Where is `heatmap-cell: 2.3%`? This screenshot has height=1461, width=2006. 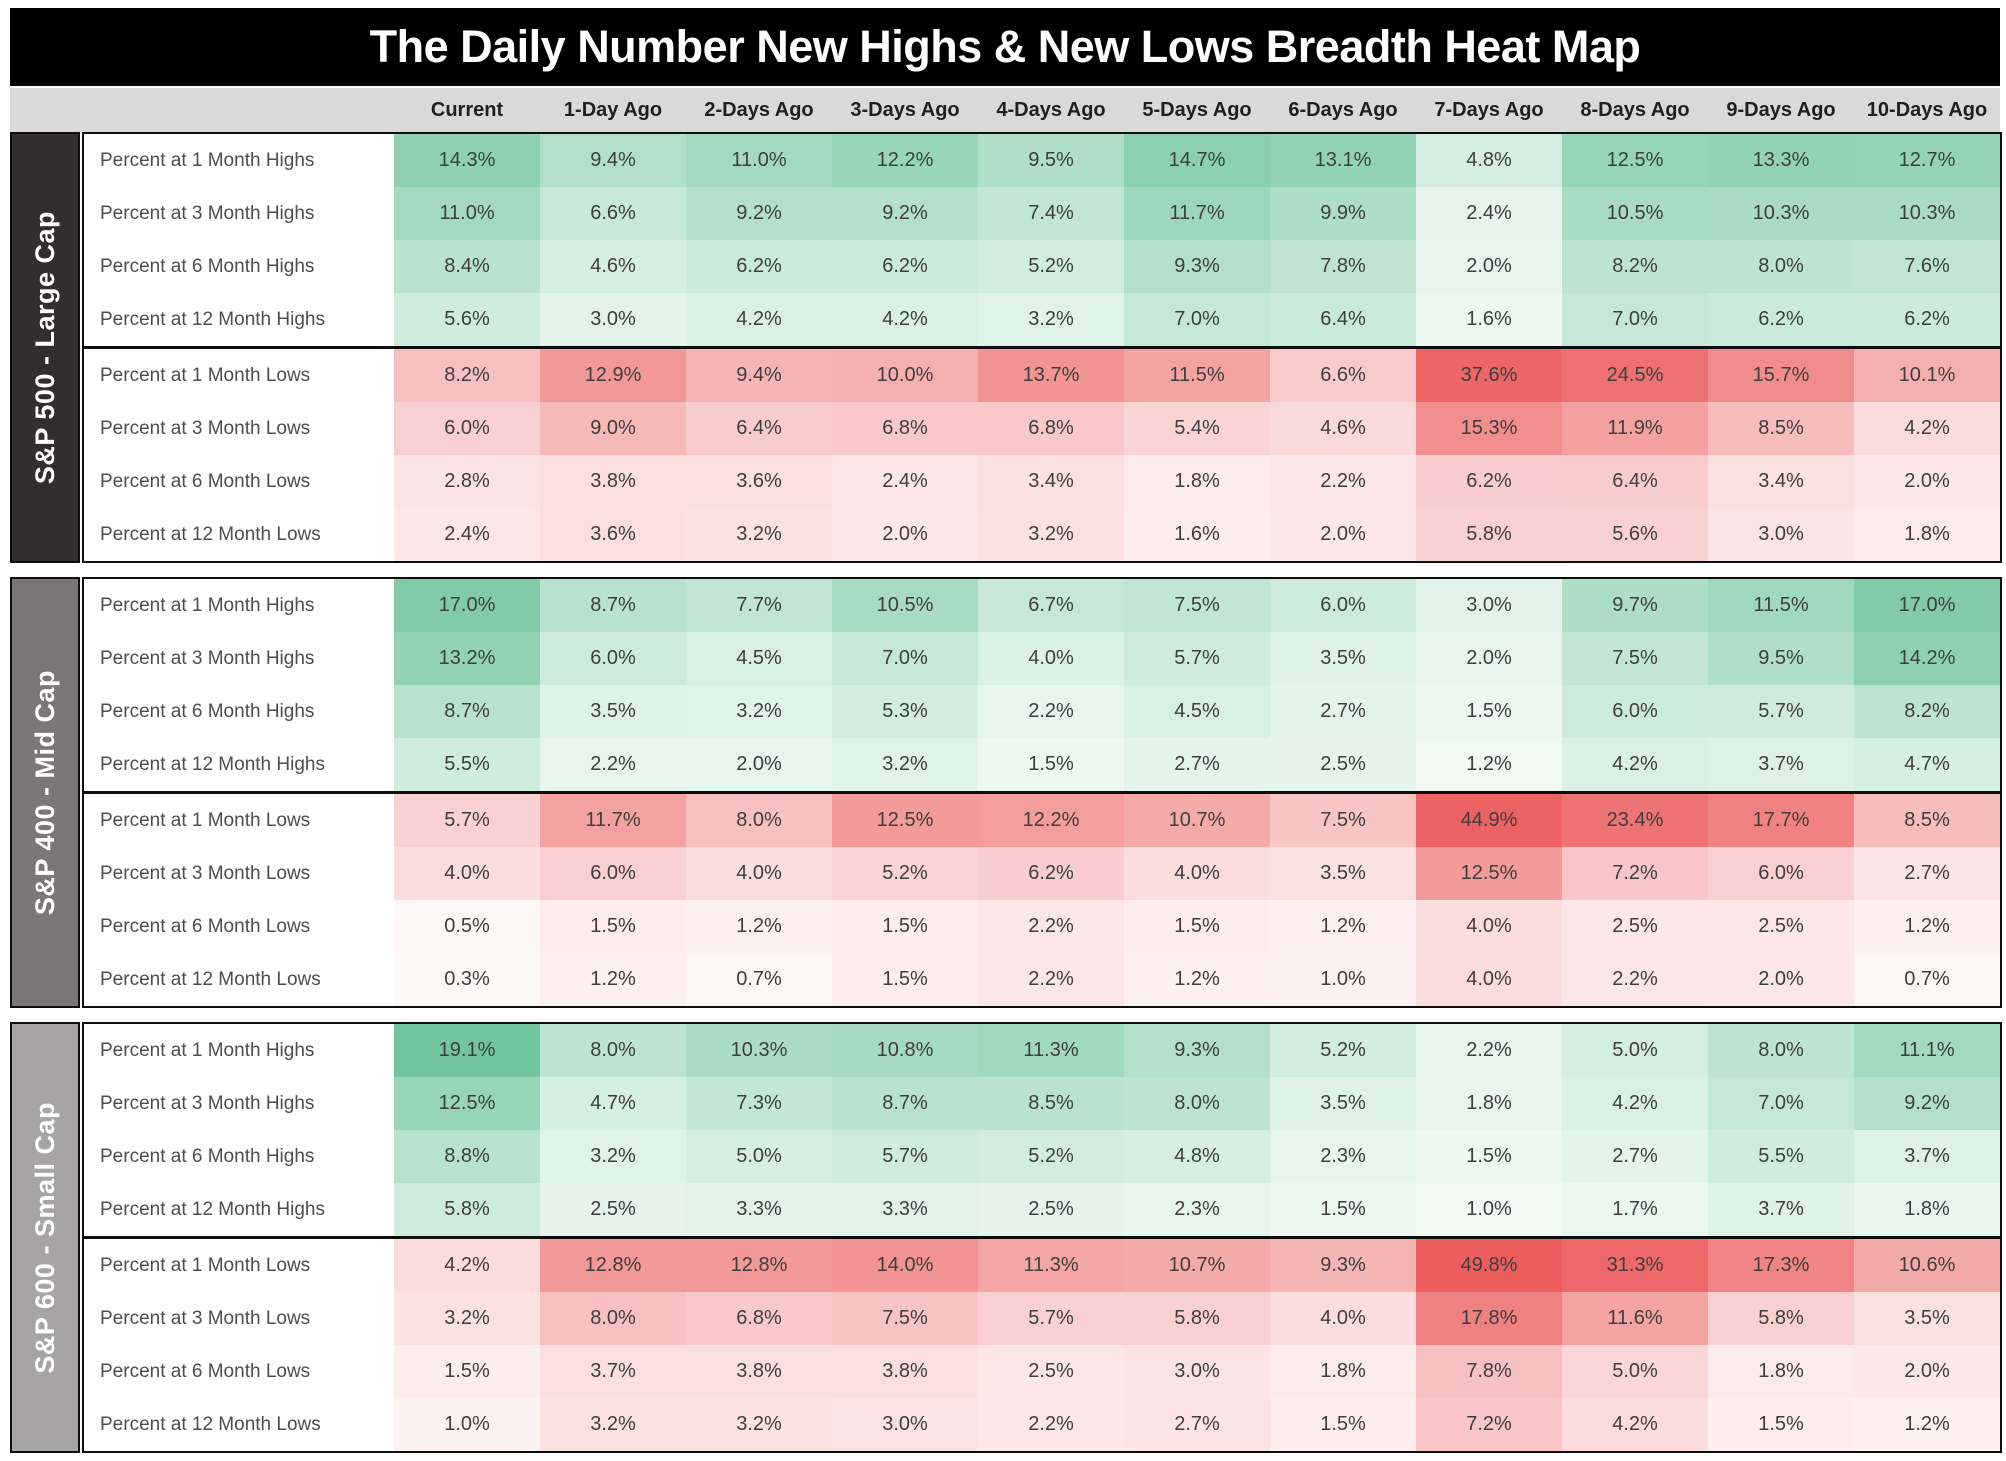
heatmap-cell: 2.3% is located at coordinates (1343, 1156).